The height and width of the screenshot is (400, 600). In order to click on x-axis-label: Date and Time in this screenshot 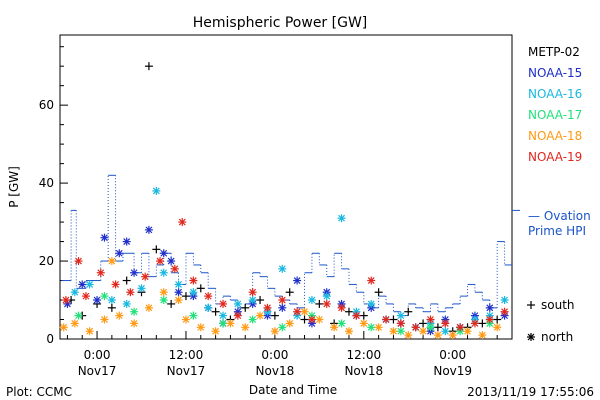, I will do `click(293, 390)`.